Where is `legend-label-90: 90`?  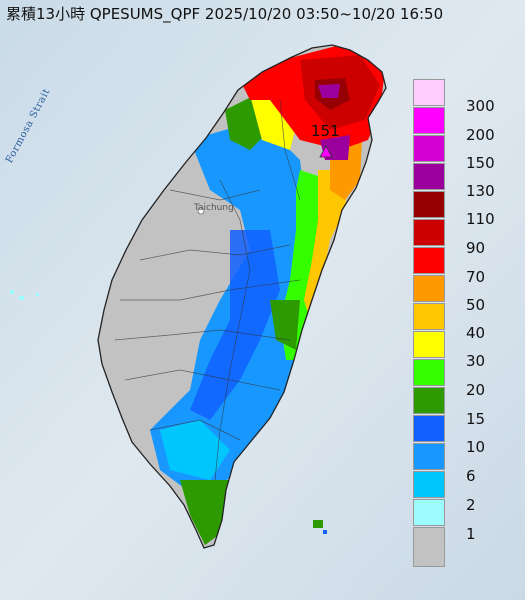 legend-label-90: 90 is located at coordinates (476, 248).